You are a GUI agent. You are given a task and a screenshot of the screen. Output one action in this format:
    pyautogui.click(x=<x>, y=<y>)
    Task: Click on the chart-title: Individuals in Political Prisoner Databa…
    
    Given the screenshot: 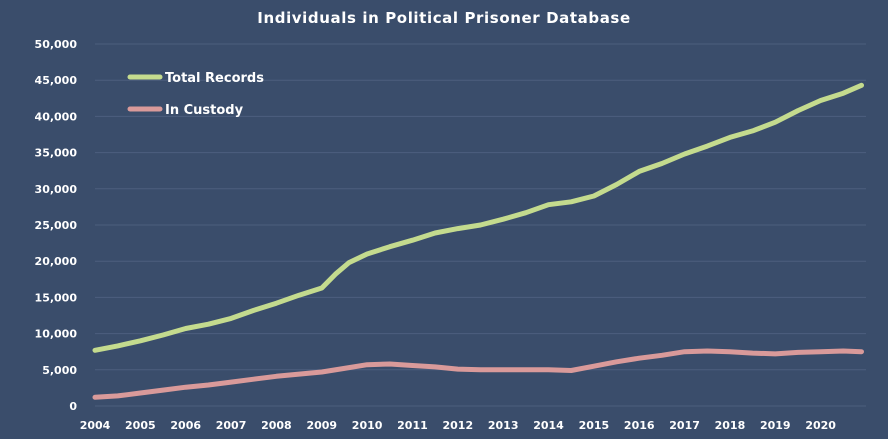 What is the action you would take?
    pyautogui.click(x=443, y=18)
    